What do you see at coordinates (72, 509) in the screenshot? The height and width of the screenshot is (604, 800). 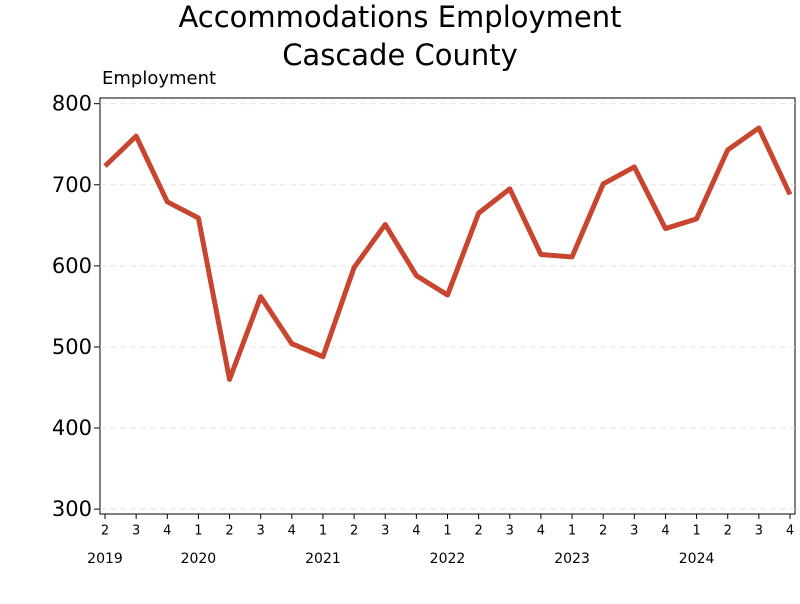 I see `y-tick-label: 300` at bounding box center [72, 509].